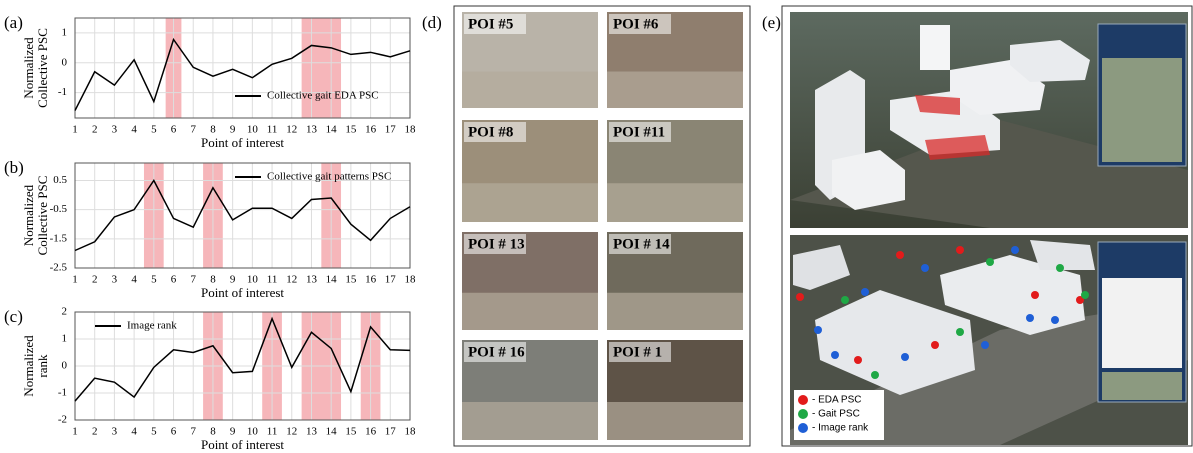 The image size is (1193, 453). What do you see at coordinates (490, 132) in the screenshot?
I see `photo-label: POI #8` at bounding box center [490, 132].